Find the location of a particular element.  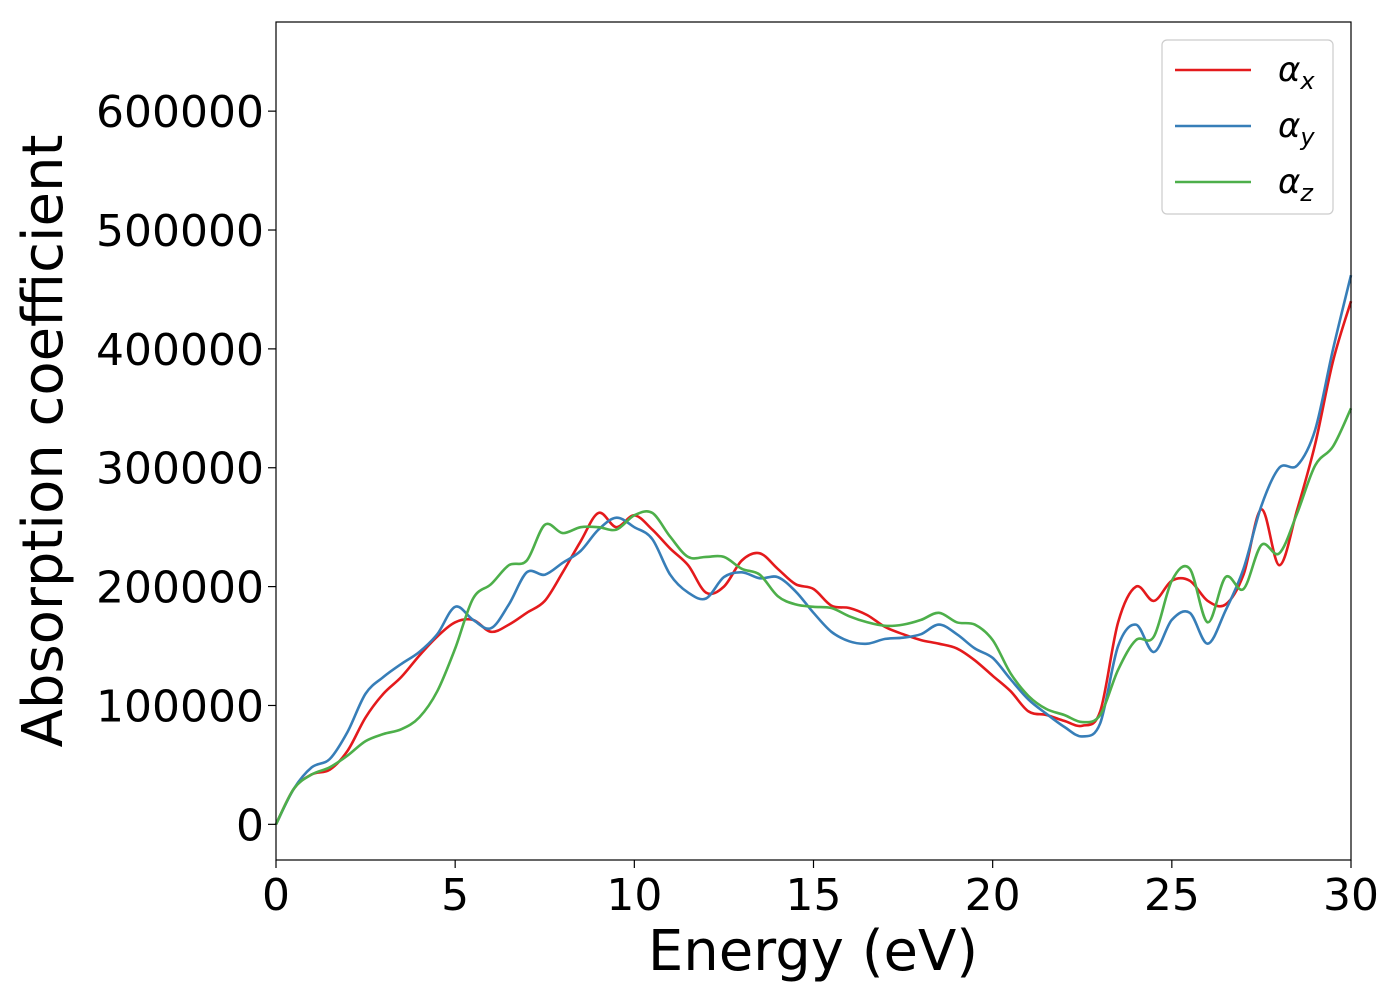

y-tick-label: 100000 is located at coordinates (180, 706).